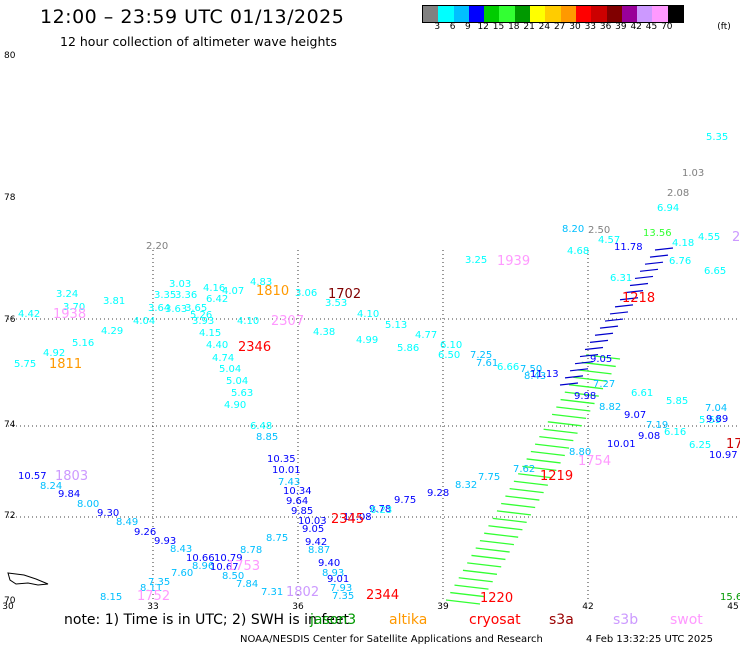  Describe the element at coordinates (483, 27) in the screenshot. I see `colorbar-tick-label: 12` at that location.